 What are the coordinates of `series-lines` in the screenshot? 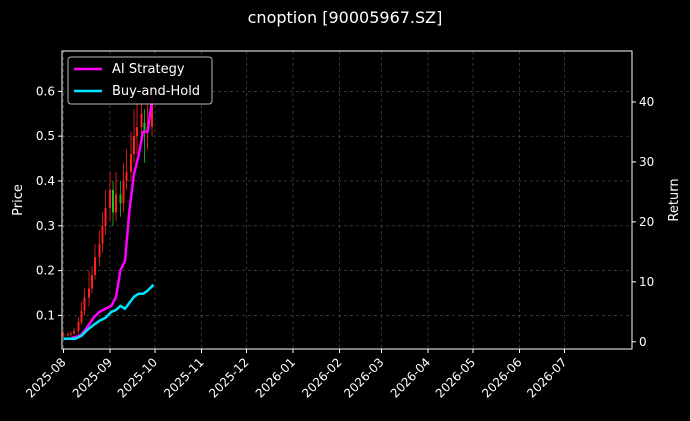 It's located at (109, 215).